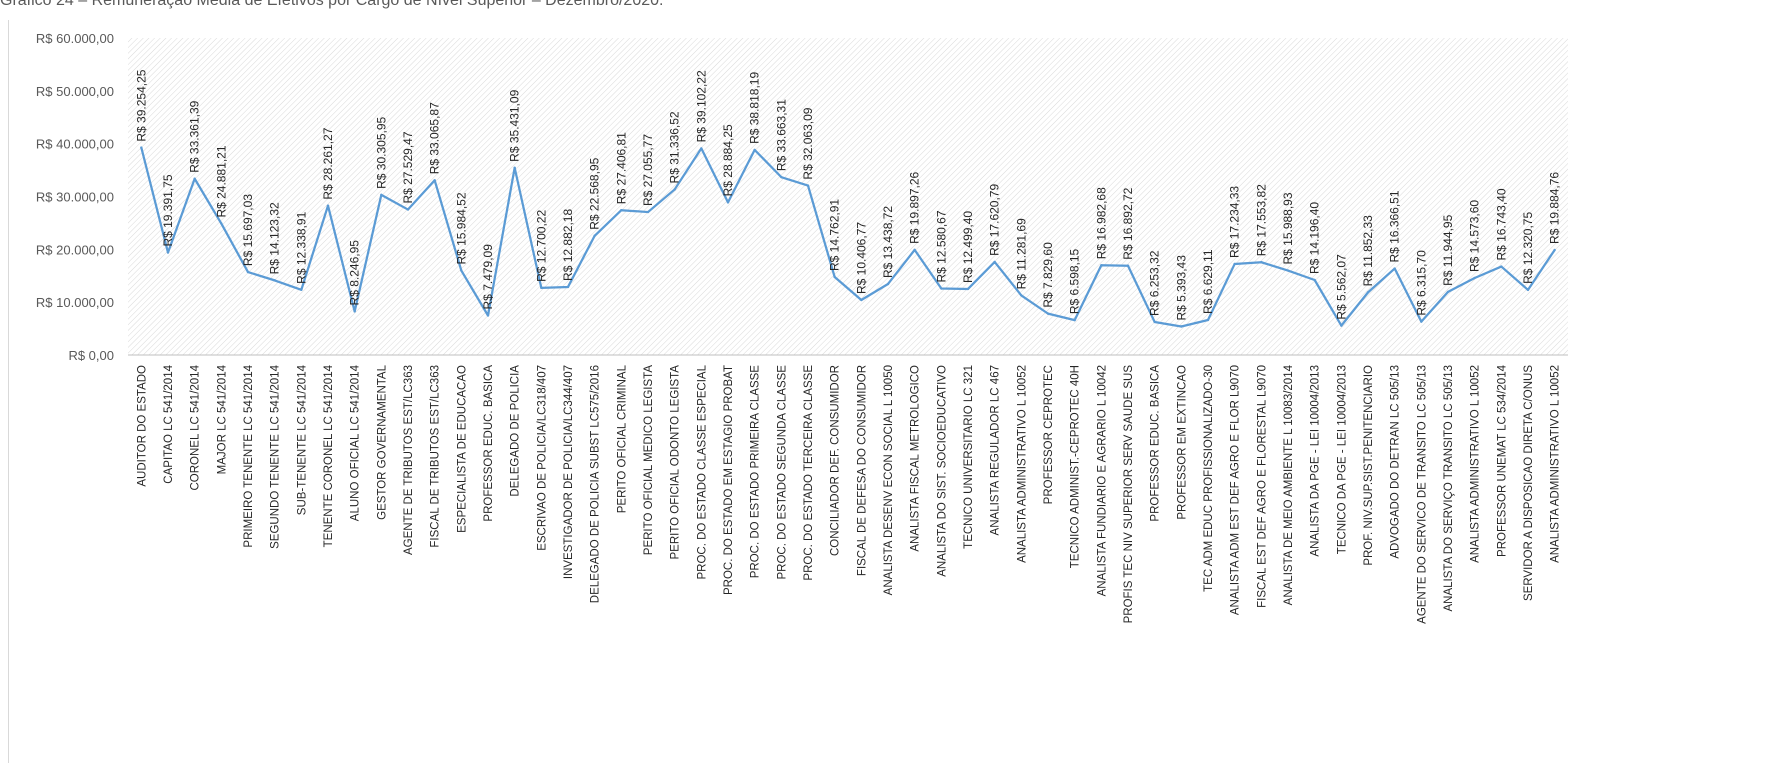 The width and height of the screenshot is (1780, 763). Describe the element at coordinates (275, 238) in the screenshot. I see `data-label: R$ 14.123,32` at that location.